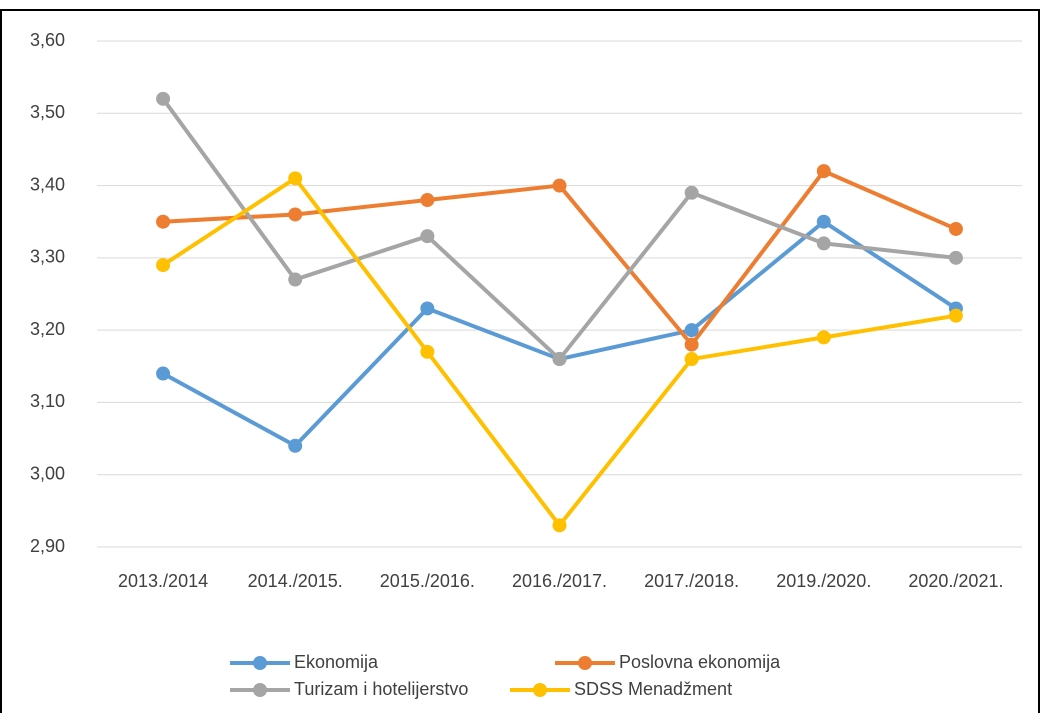 Image resolution: width=1041 pixels, height=713 pixels. What do you see at coordinates (653, 689) in the screenshot?
I see `legend-label: SDSS Menadžment` at bounding box center [653, 689].